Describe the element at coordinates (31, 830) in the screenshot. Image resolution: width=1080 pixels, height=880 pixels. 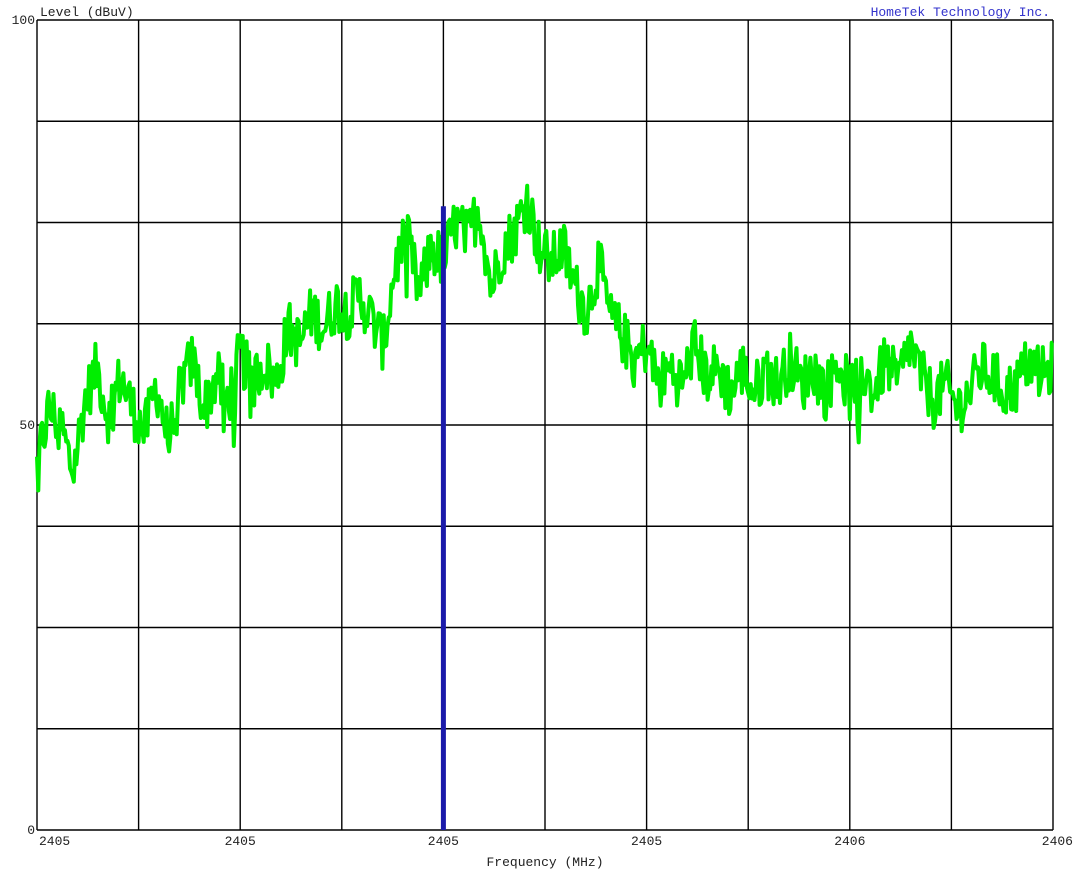
I see `y-tick-label: 0` at that location.